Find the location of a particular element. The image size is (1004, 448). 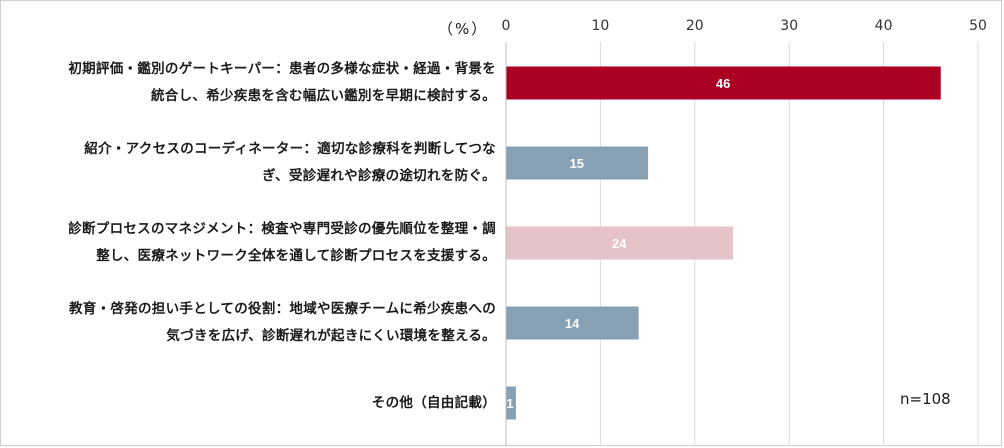

x-tick-label: 30 is located at coordinates (789, 26).